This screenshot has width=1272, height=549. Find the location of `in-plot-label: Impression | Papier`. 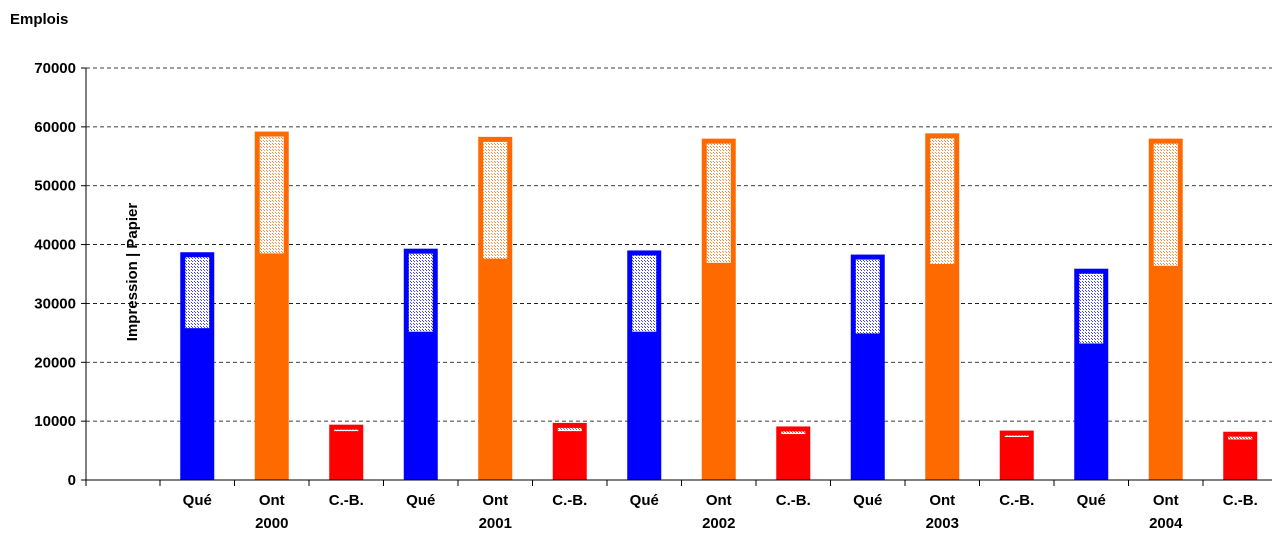

in-plot-label: Impression | Papier is located at coordinates (132, 272).